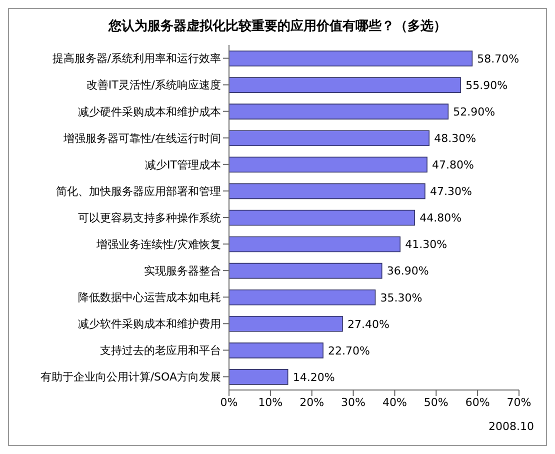  What do you see at coordinates (138, 191) in the screenshot?
I see `y-tick-label: 简化、加快服务器应用部署和管理` at bounding box center [138, 191].